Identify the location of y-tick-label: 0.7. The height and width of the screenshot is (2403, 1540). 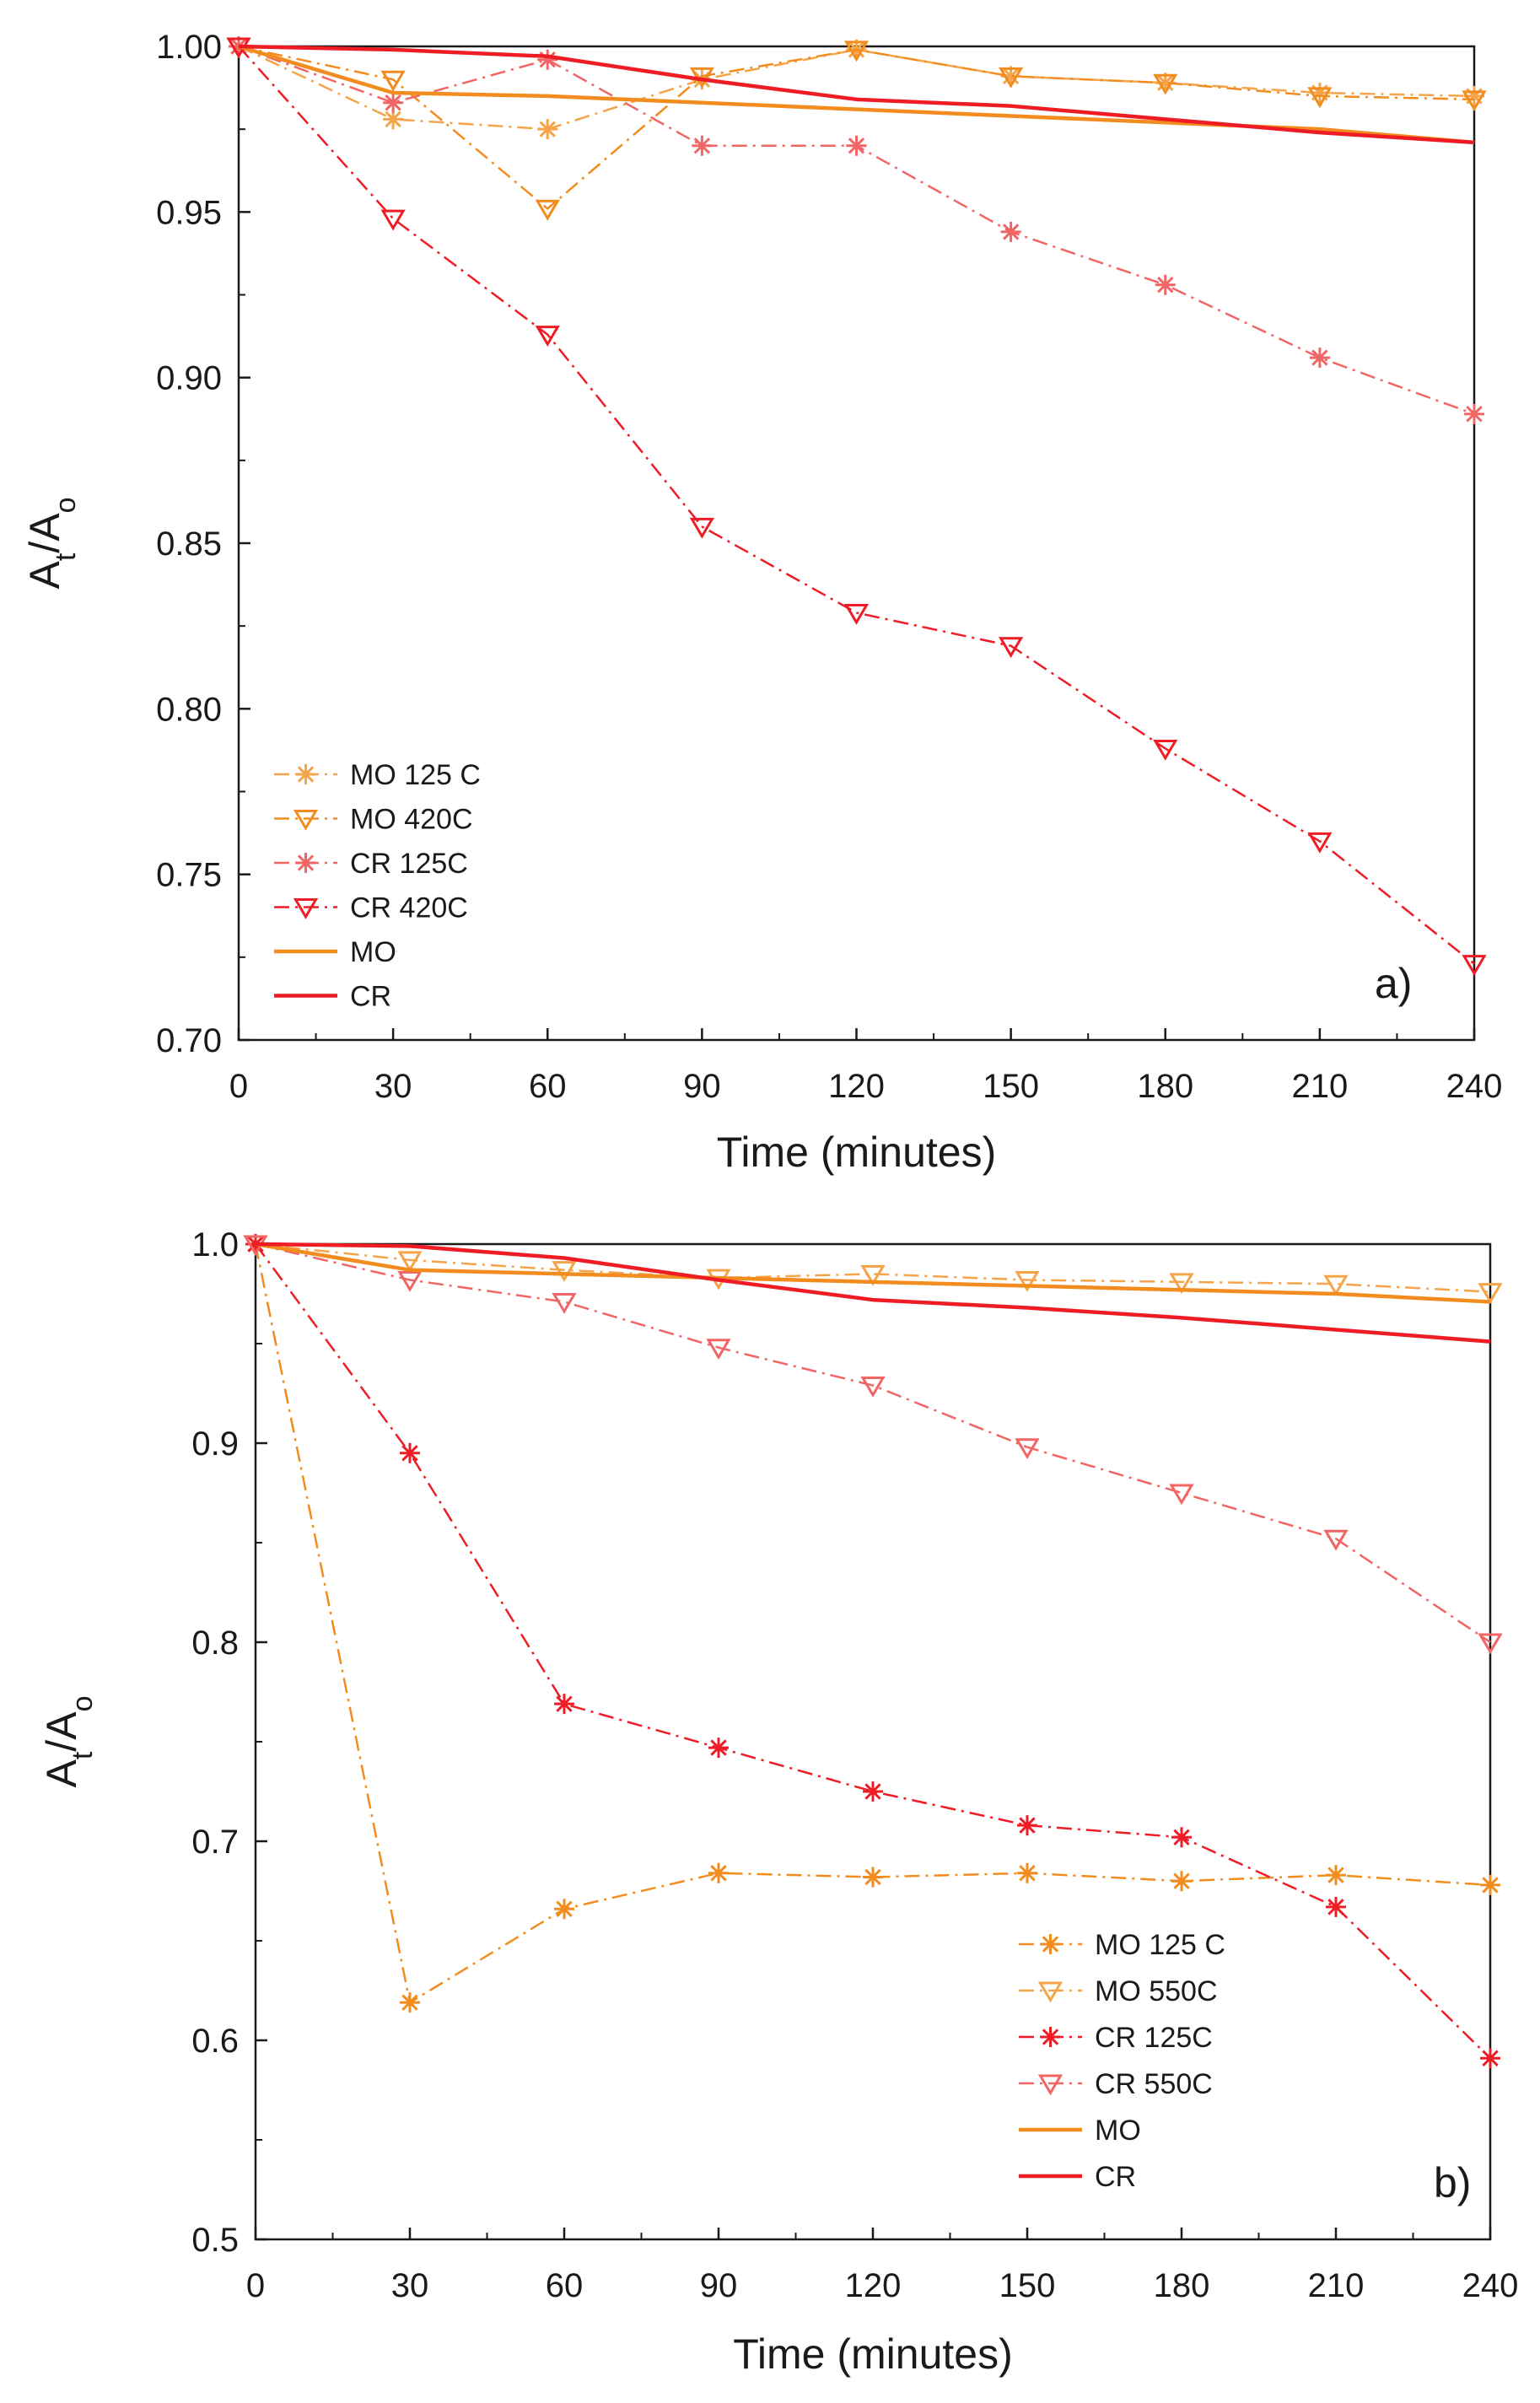
(215, 1842).